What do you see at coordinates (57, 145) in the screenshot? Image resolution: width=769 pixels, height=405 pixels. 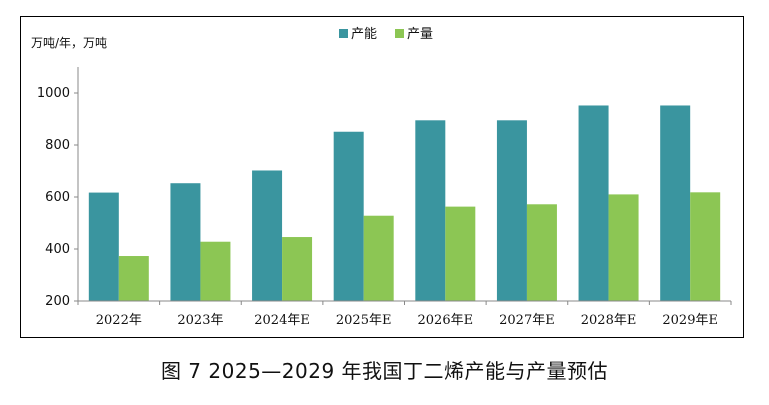 I see `y-tick-label: 800` at bounding box center [57, 145].